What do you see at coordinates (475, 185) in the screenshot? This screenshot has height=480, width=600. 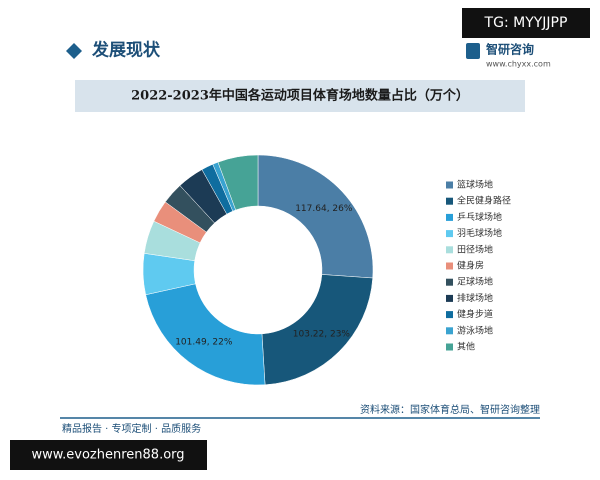 I see `legend-label: 篮球场地` at bounding box center [475, 185].